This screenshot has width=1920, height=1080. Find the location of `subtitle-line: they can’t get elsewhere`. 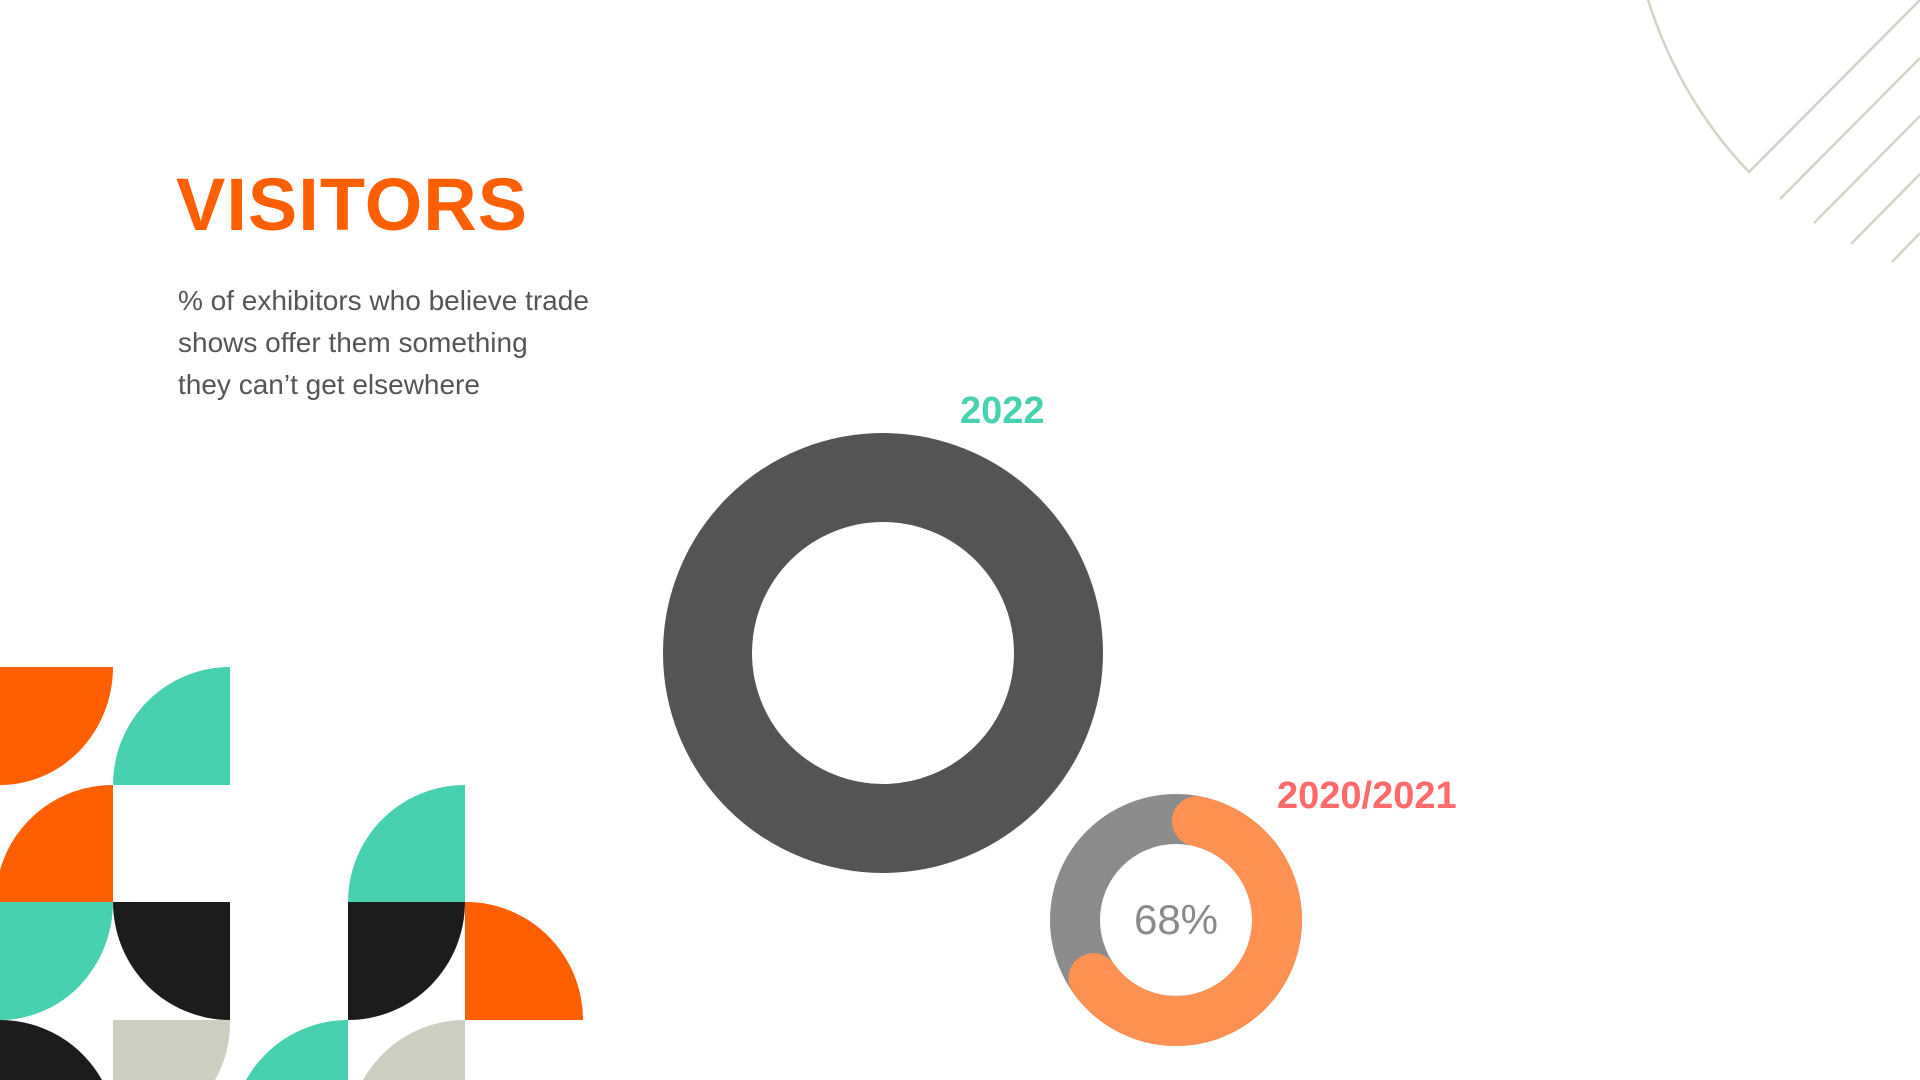

subtitle-line: they can’t get elsewhere is located at coordinates (329, 384).